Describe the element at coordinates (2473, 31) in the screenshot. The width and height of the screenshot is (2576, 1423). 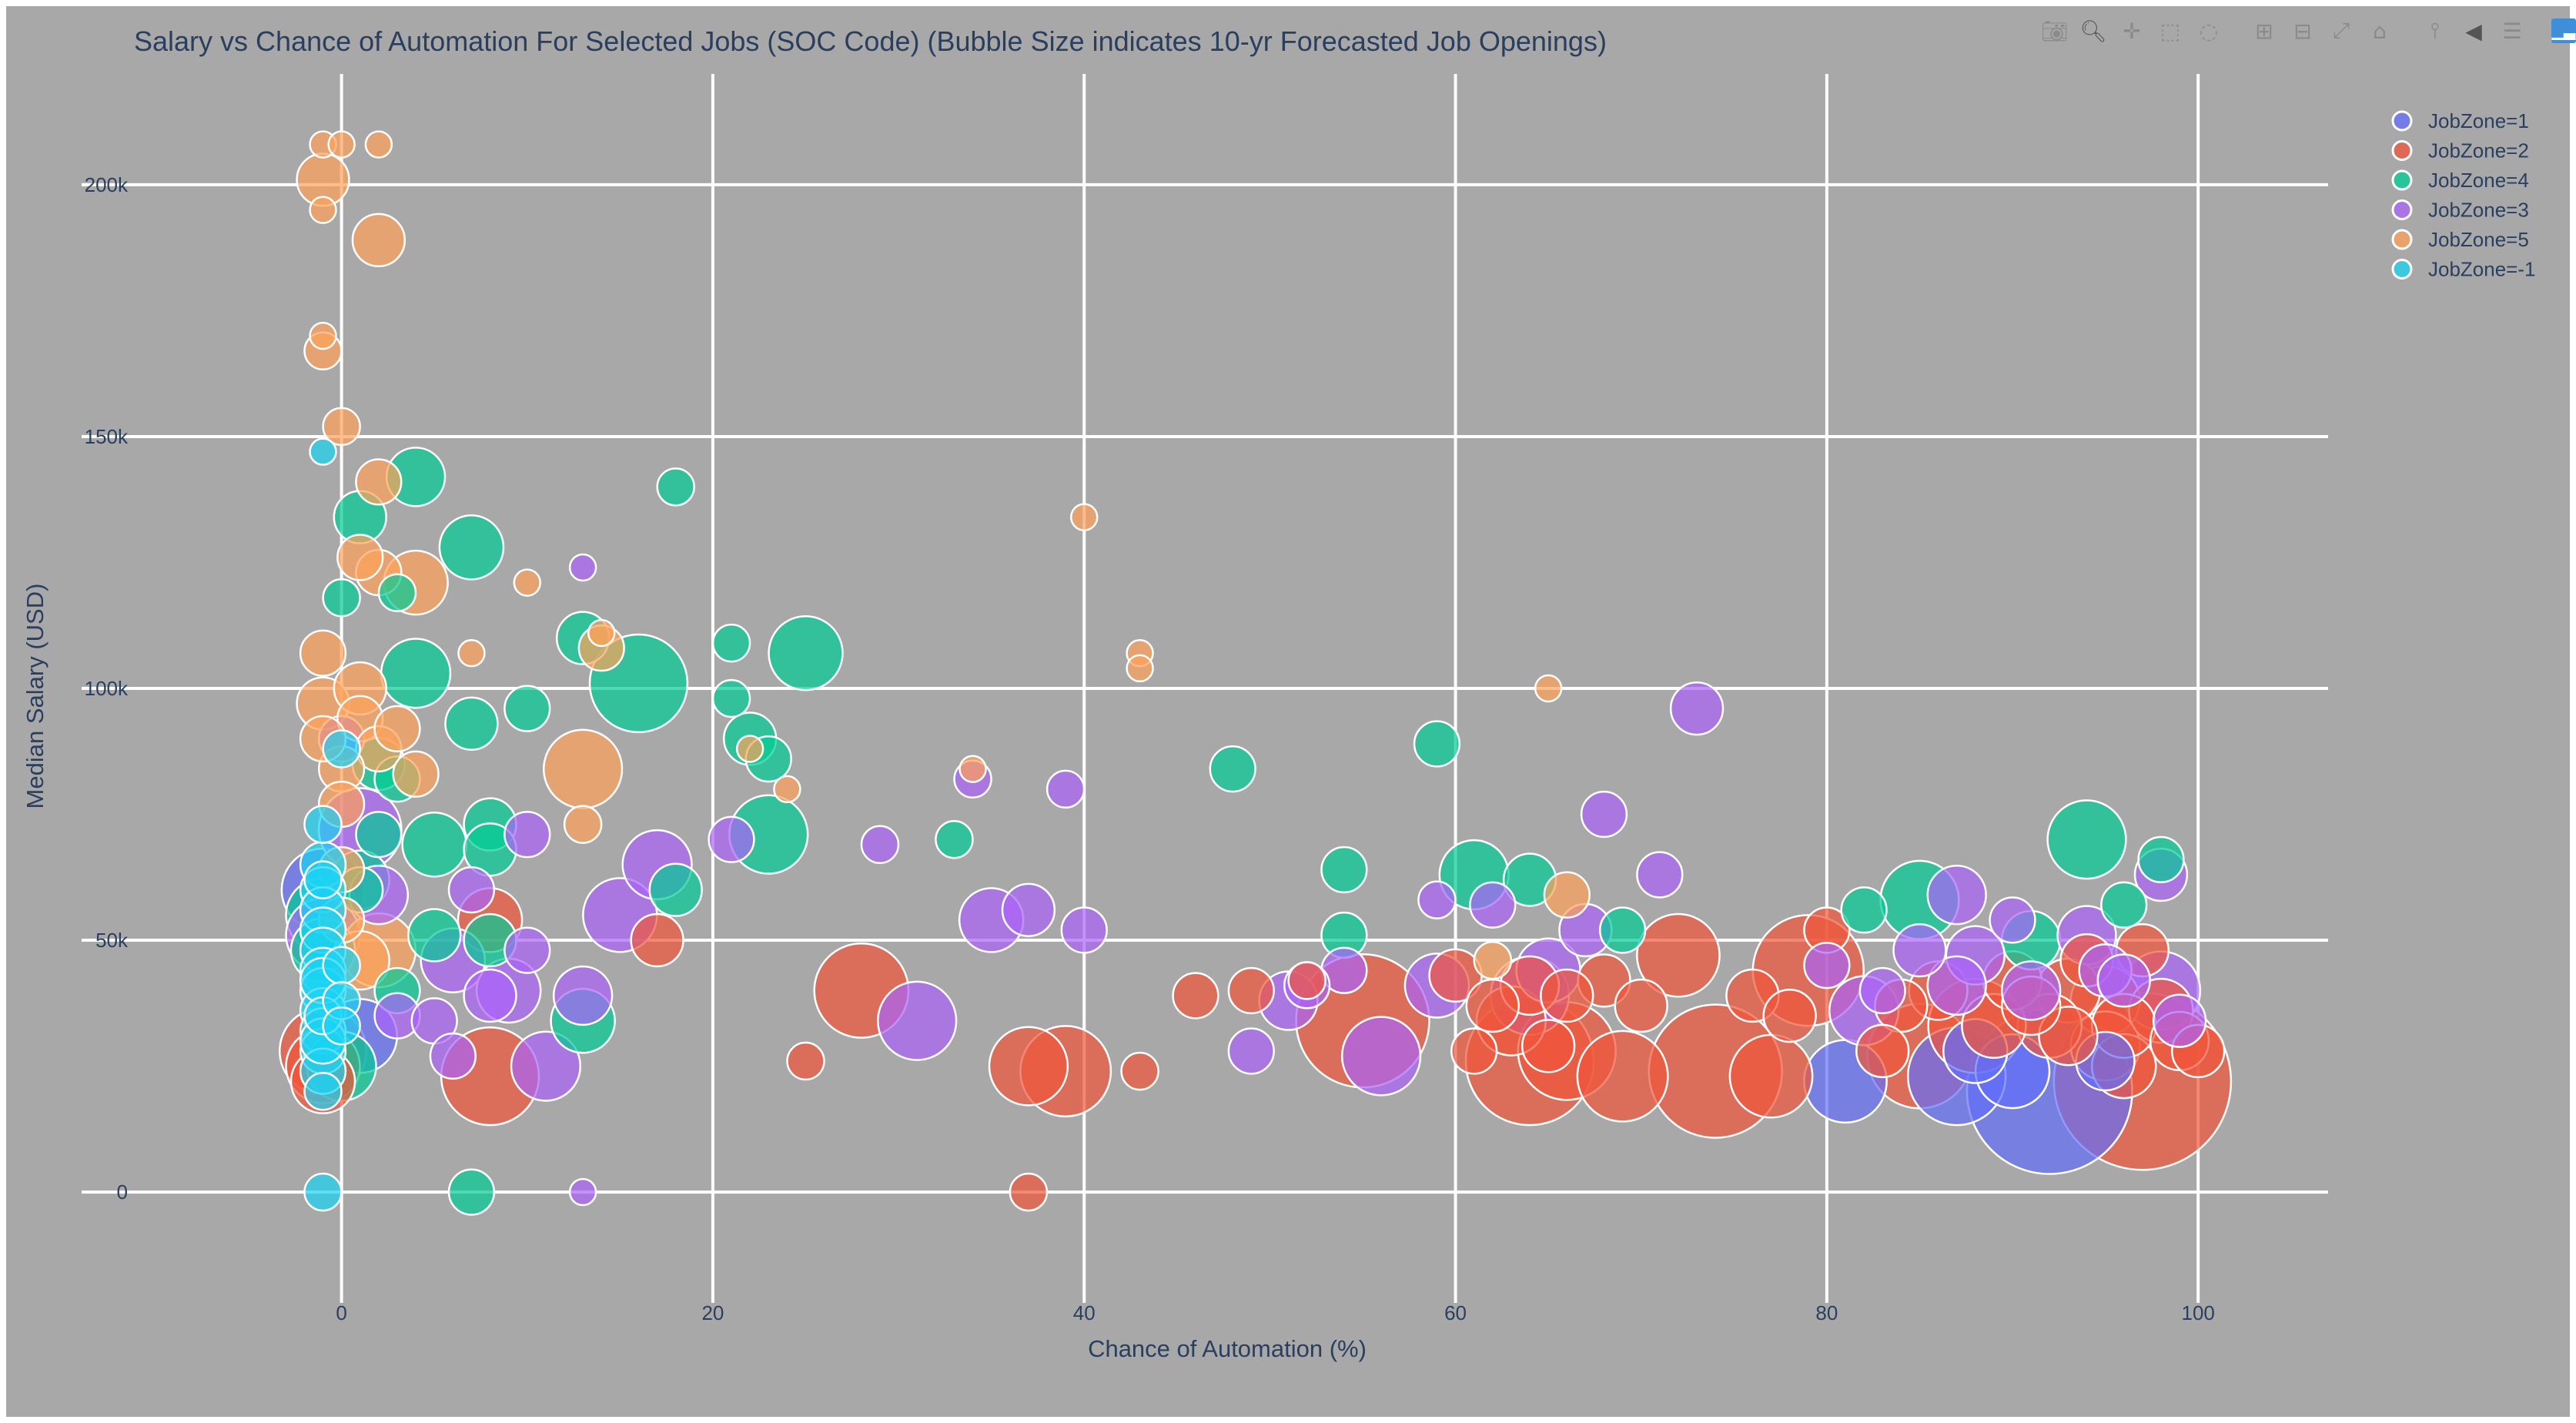
I see `hover-closest-icon: ◀` at that location.